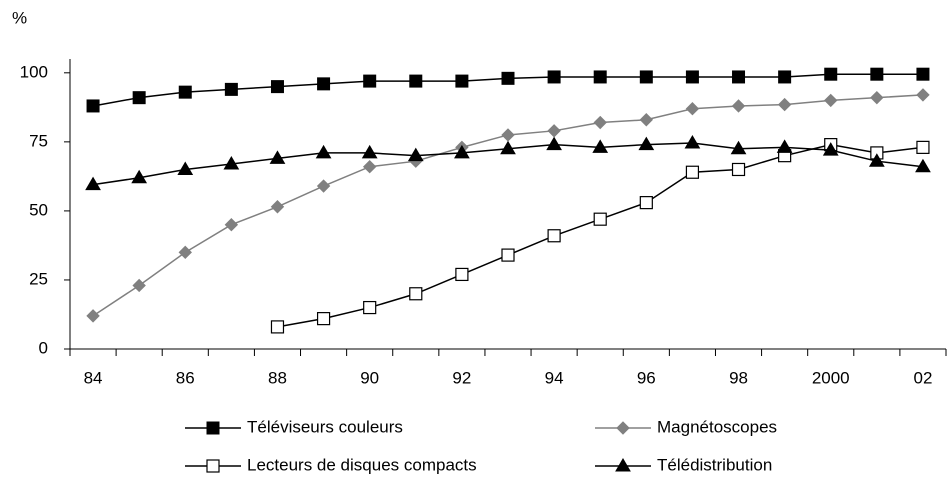 Image resolution: width=951 pixels, height=481 pixels. I want to click on legend-label: Magnétoscopes, so click(717, 426).